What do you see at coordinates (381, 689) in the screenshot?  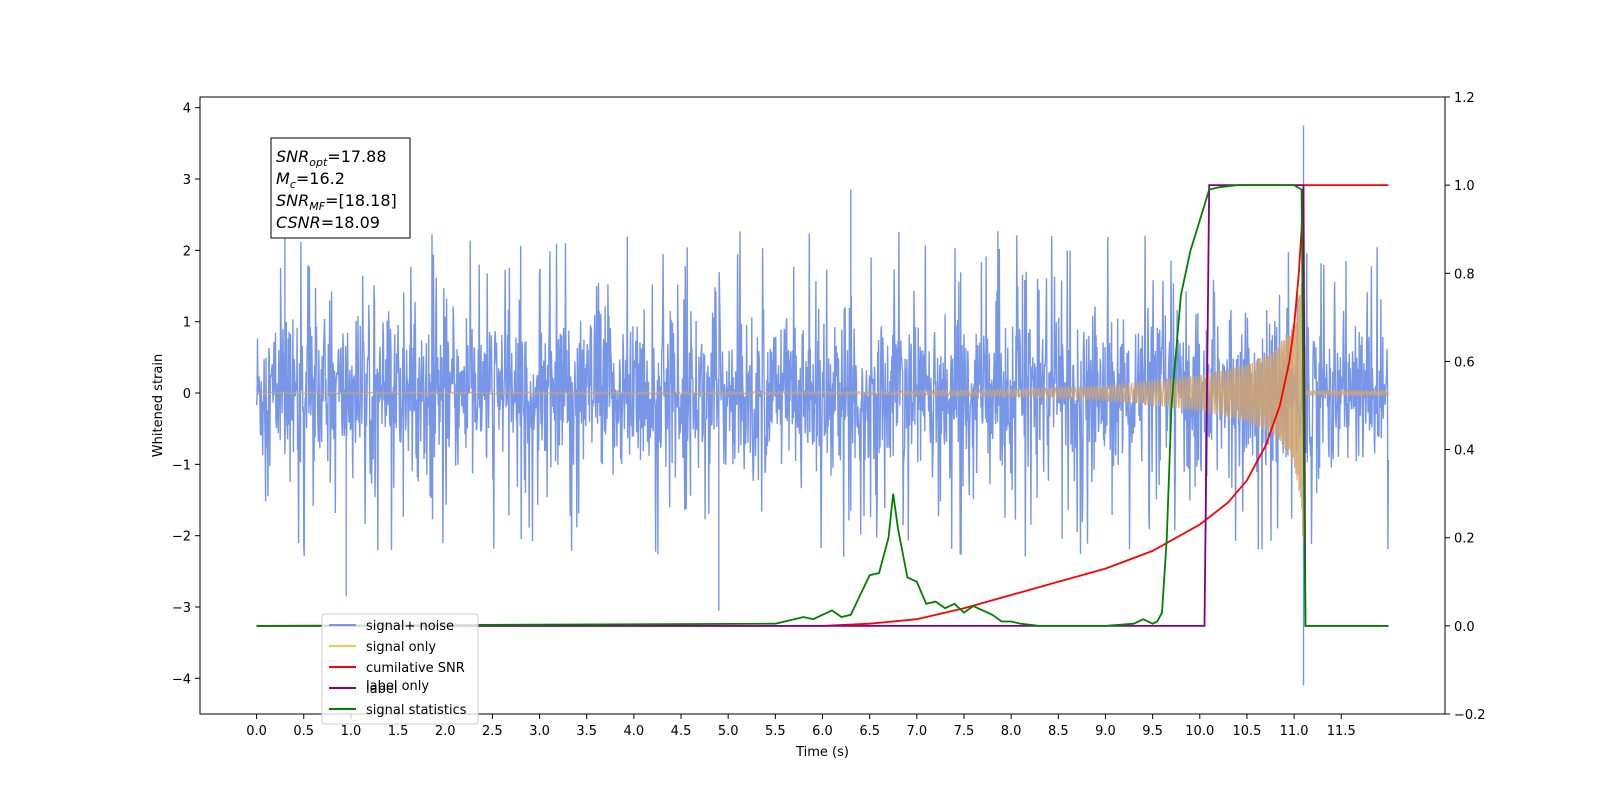 I see `legend-label: label` at bounding box center [381, 689].